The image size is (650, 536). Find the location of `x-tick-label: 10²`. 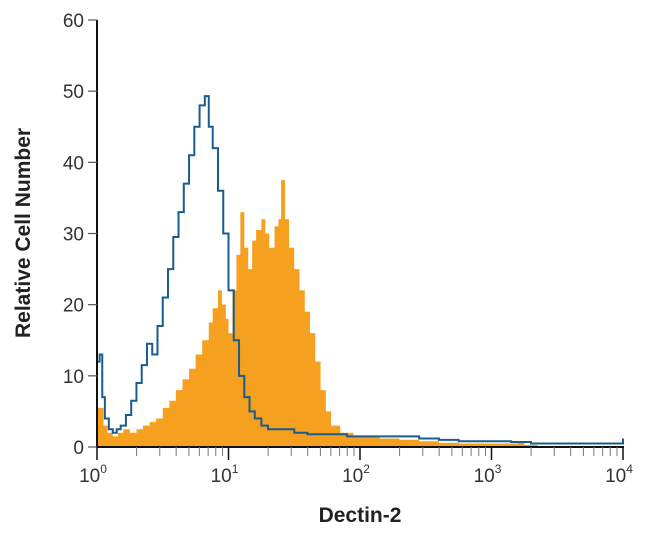

x-tick-label: 10² is located at coordinates (356, 474).